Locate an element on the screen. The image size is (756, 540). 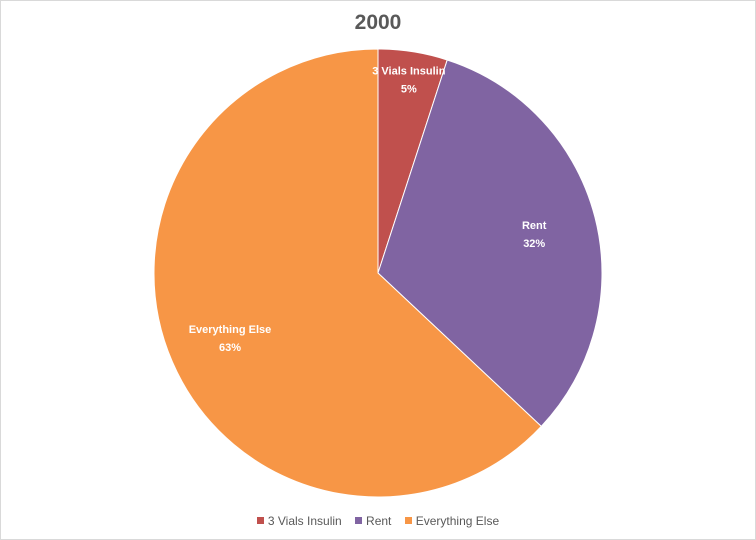
data-label-value-insulin: 5% is located at coordinates (409, 89).